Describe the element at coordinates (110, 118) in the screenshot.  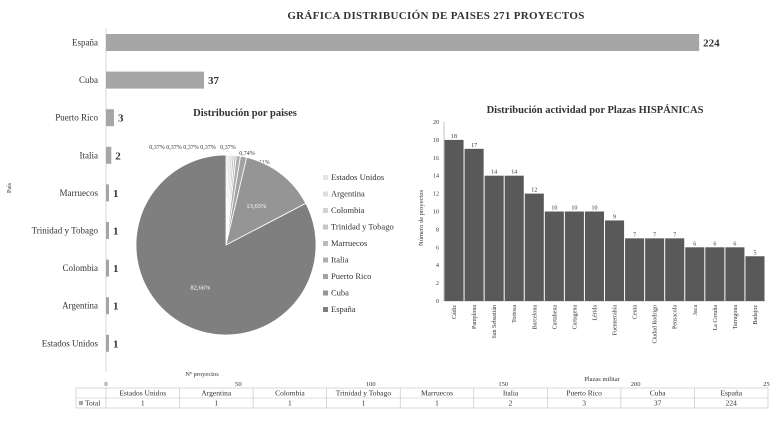
I see `bar-puerto-rico` at that location.